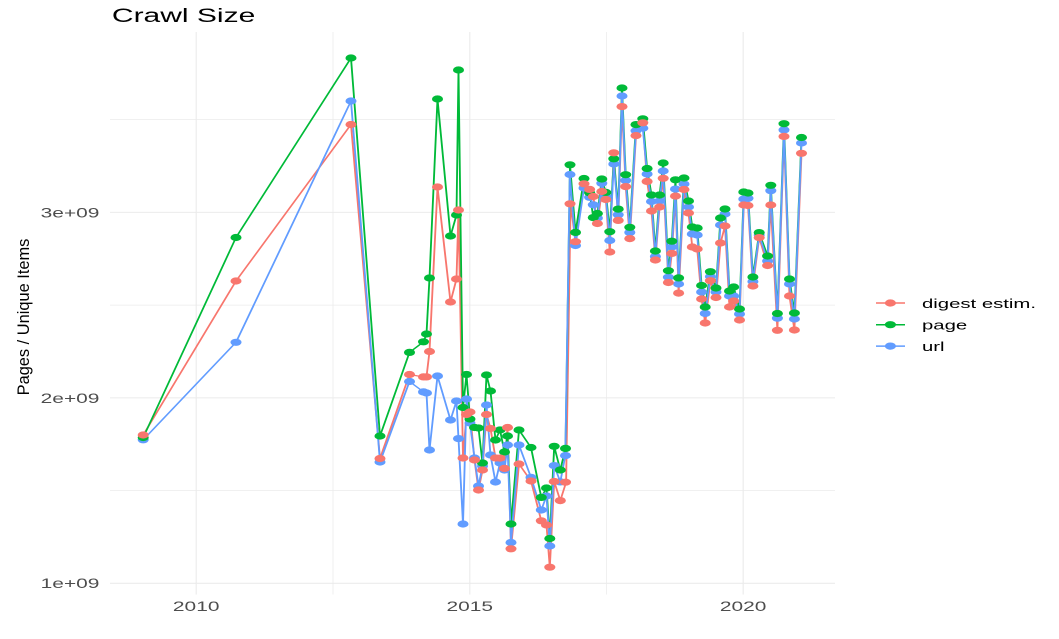 Image resolution: width=1059 pixels, height=639 pixels. What do you see at coordinates (743, 606) in the screenshot?
I see `svg-text: 2020` at bounding box center [743, 606].